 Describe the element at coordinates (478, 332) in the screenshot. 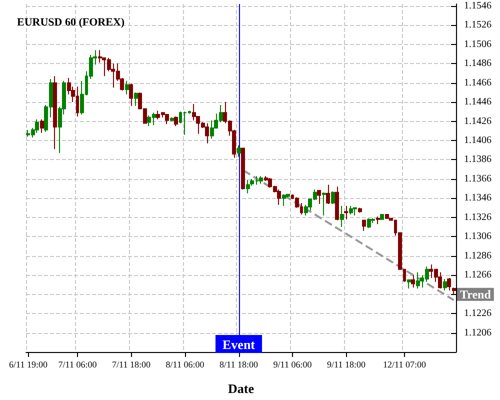

I see `y-tick-label: 1.1206` at that location.